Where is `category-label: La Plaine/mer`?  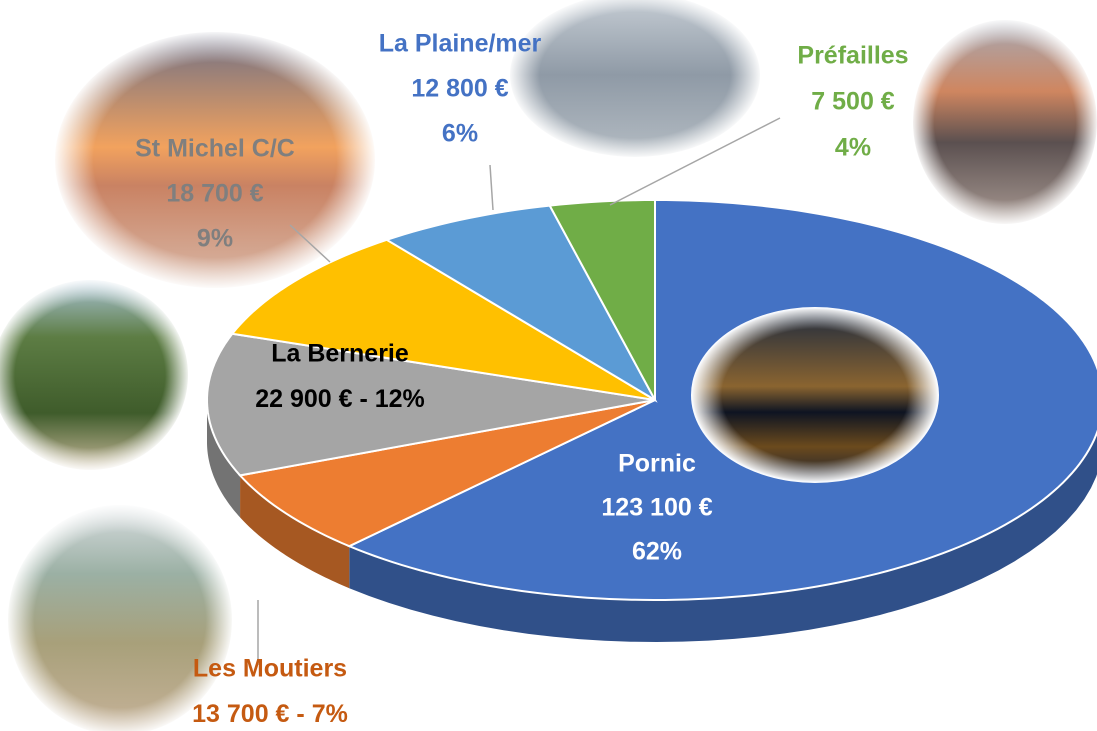
category-label: La Plaine/mer is located at coordinates (460, 44).